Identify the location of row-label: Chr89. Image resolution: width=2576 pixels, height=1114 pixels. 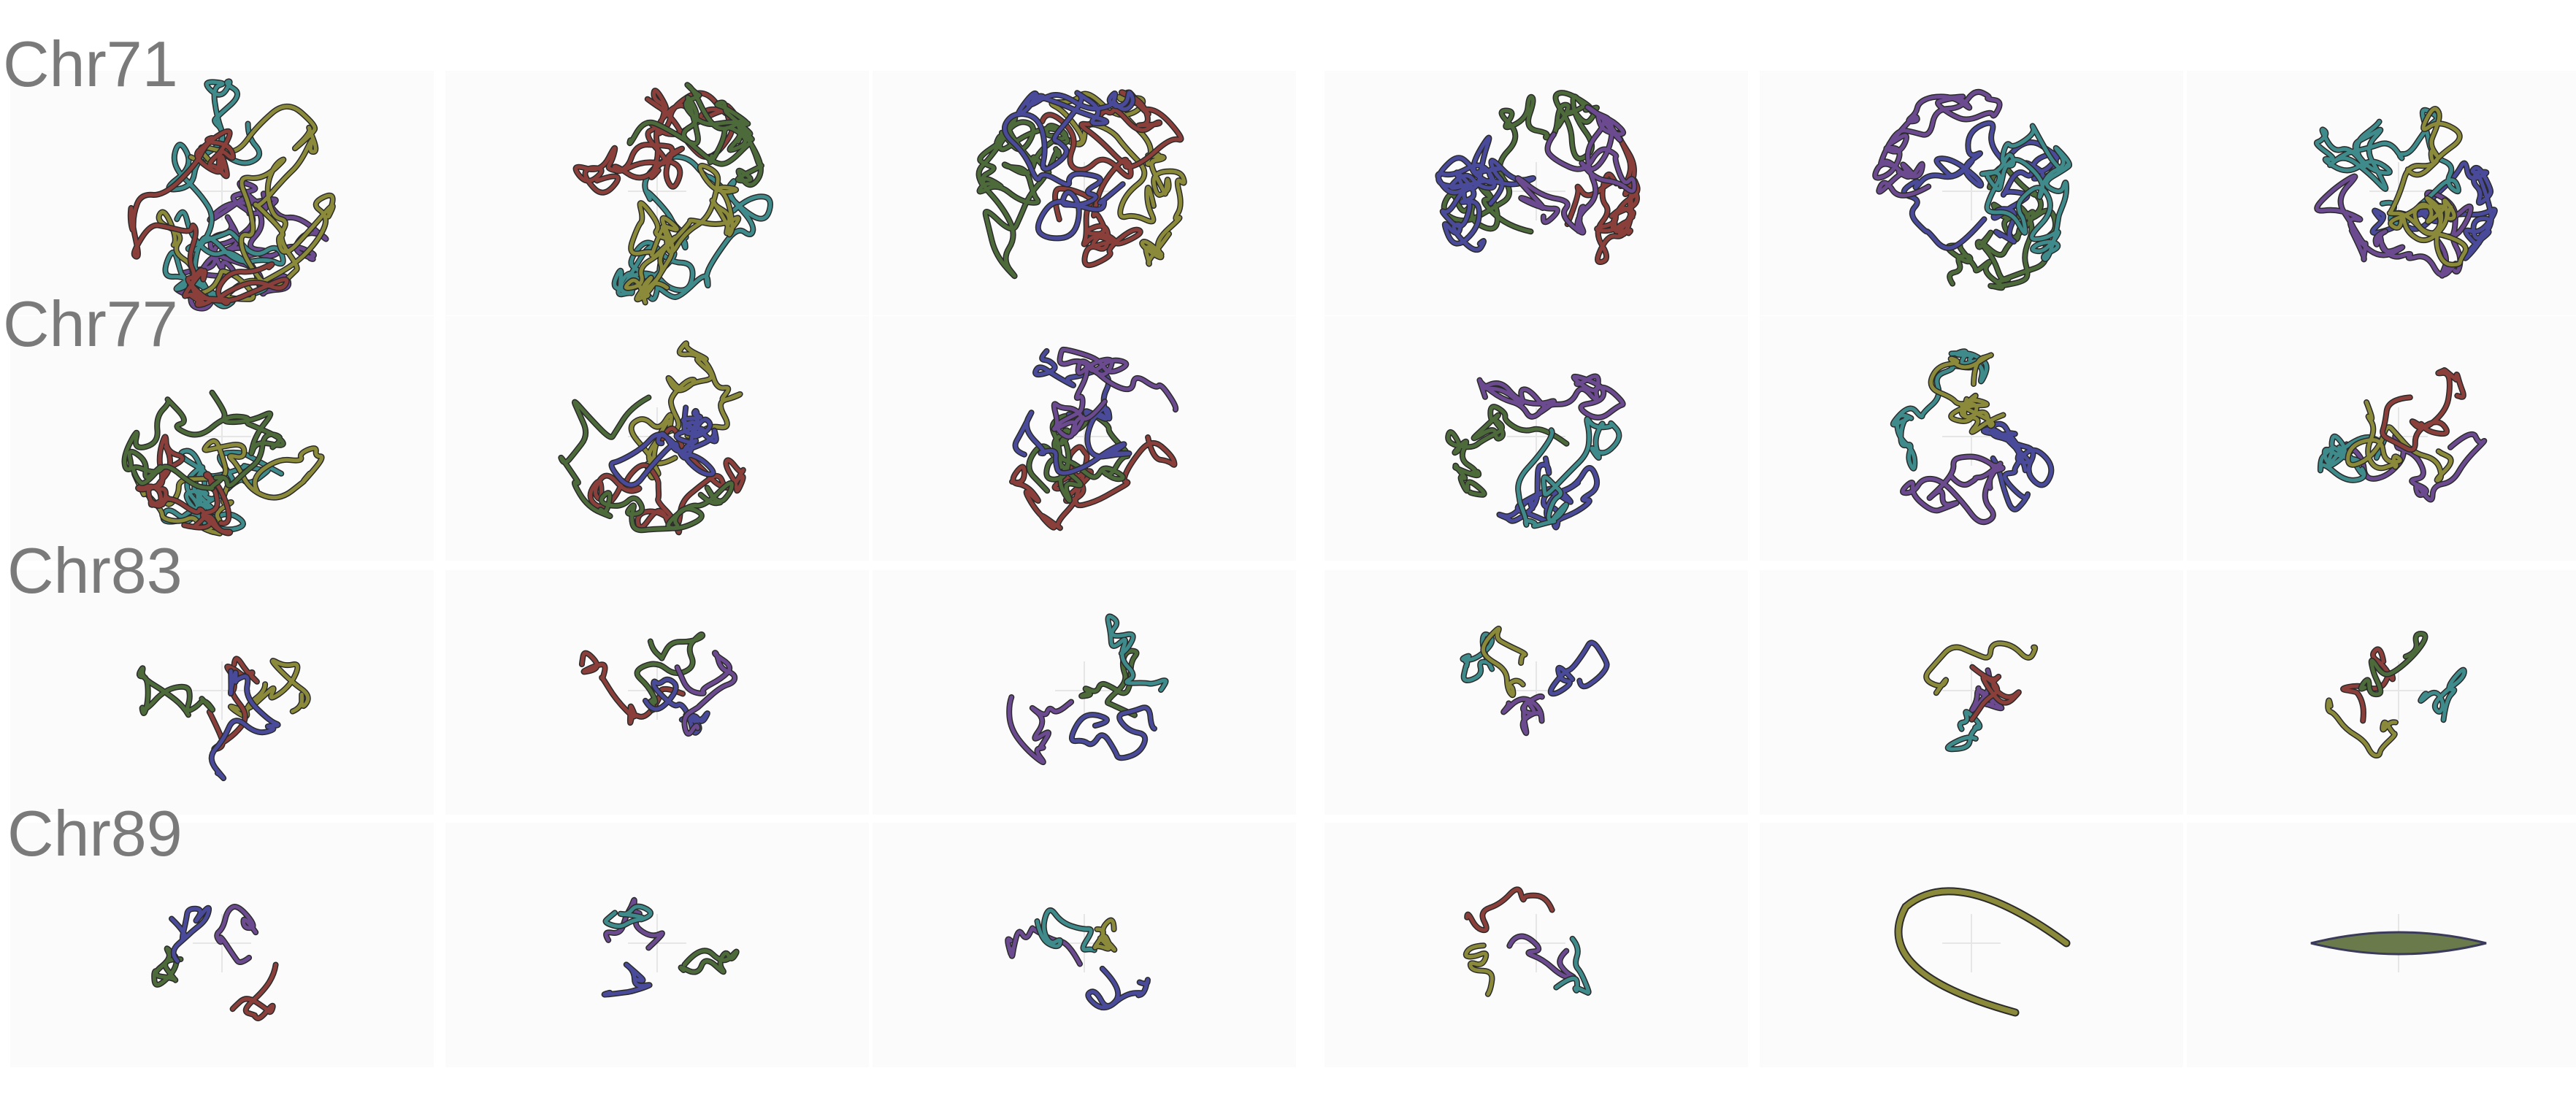
(95, 833).